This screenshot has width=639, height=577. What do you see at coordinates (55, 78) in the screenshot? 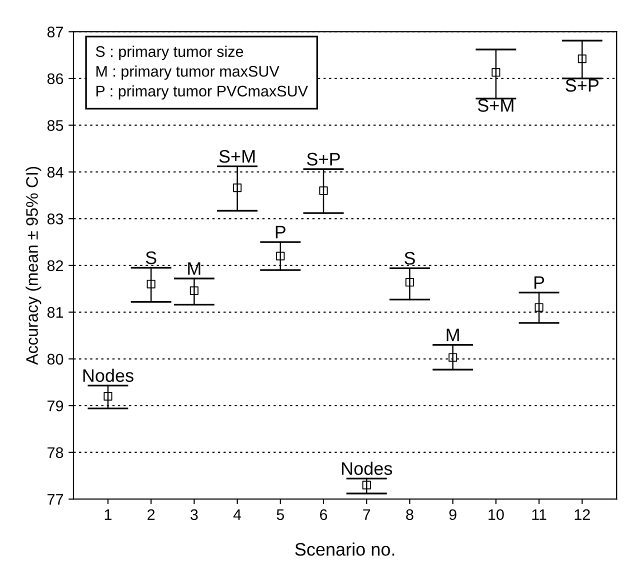
I see `y-tick-label: 86` at bounding box center [55, 78].